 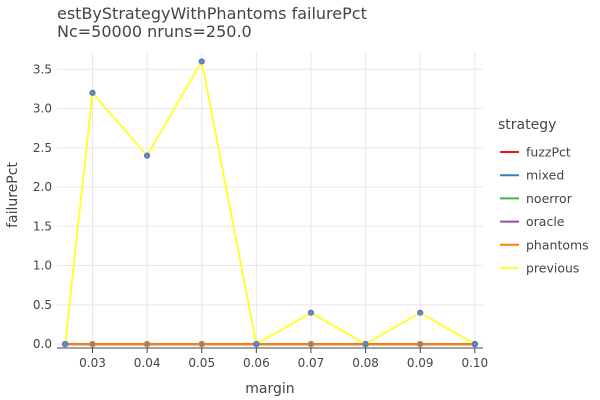 I want to click on y-tick-label: 3.5, so click(x=42, y=69).